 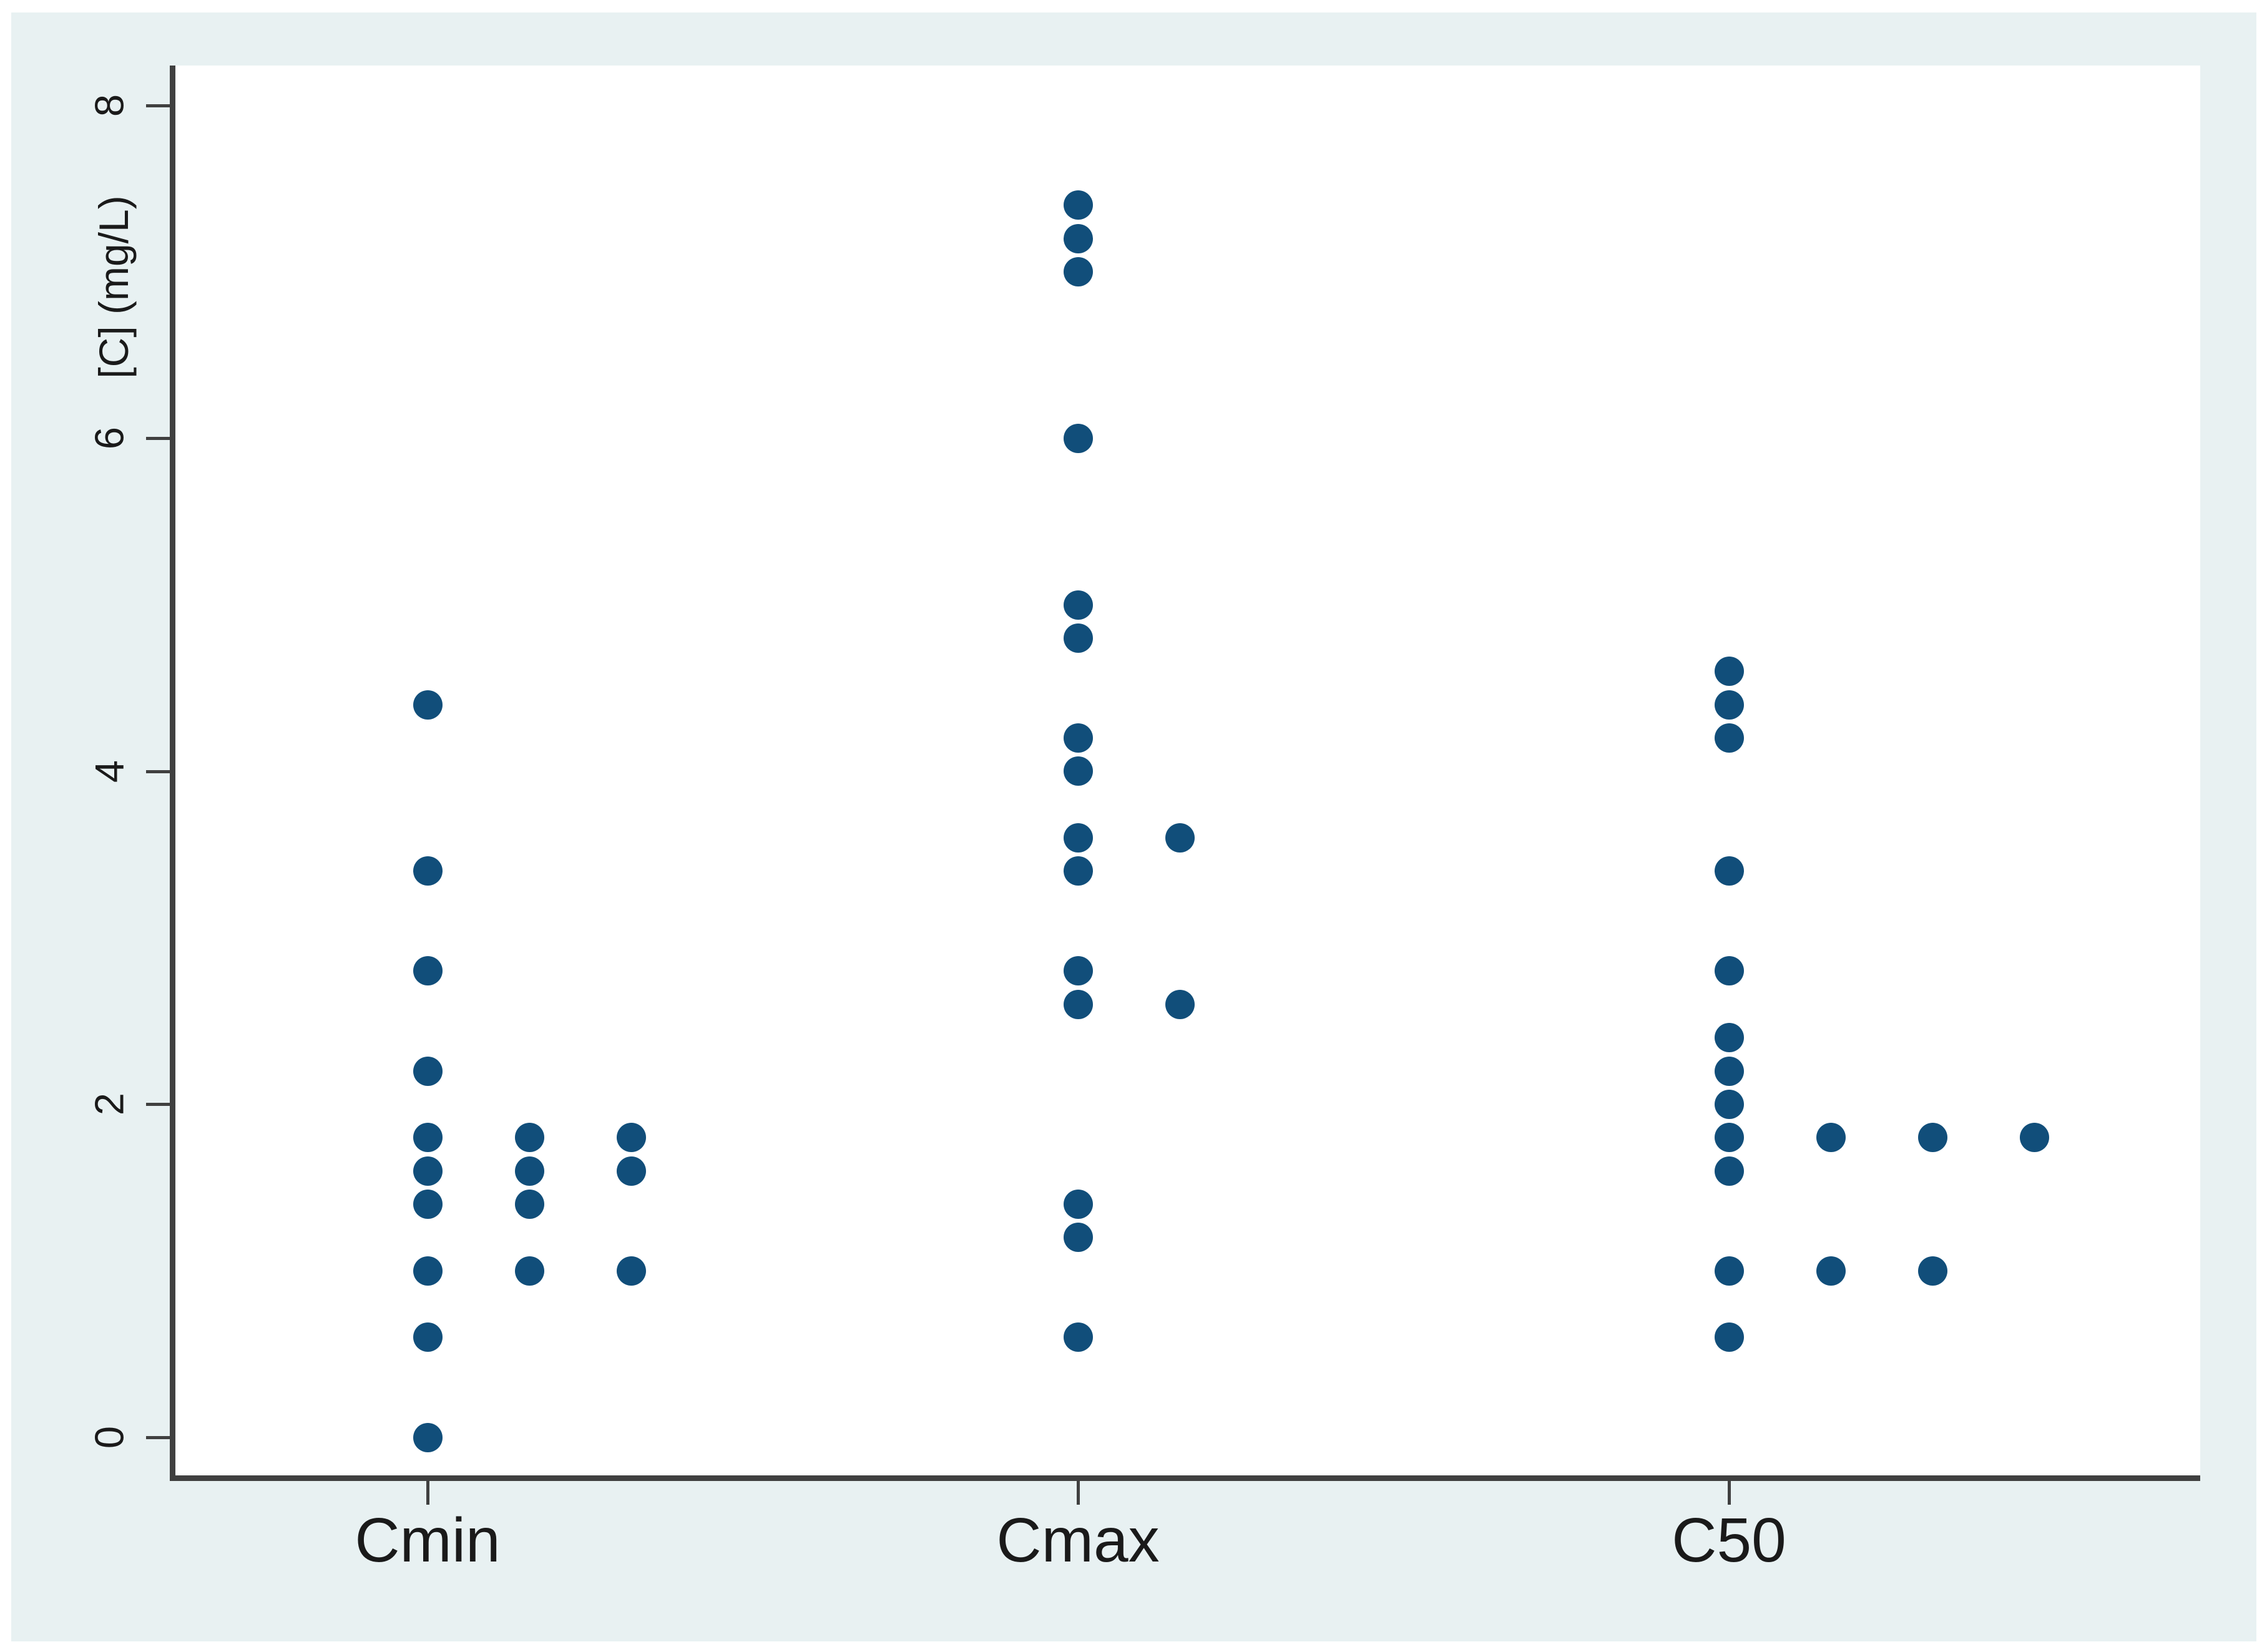 What do you see at coordinates (1078, 1540) in the screenshot?
I see `x-category-label: Cmax` at bounding box center [1078, 1540].